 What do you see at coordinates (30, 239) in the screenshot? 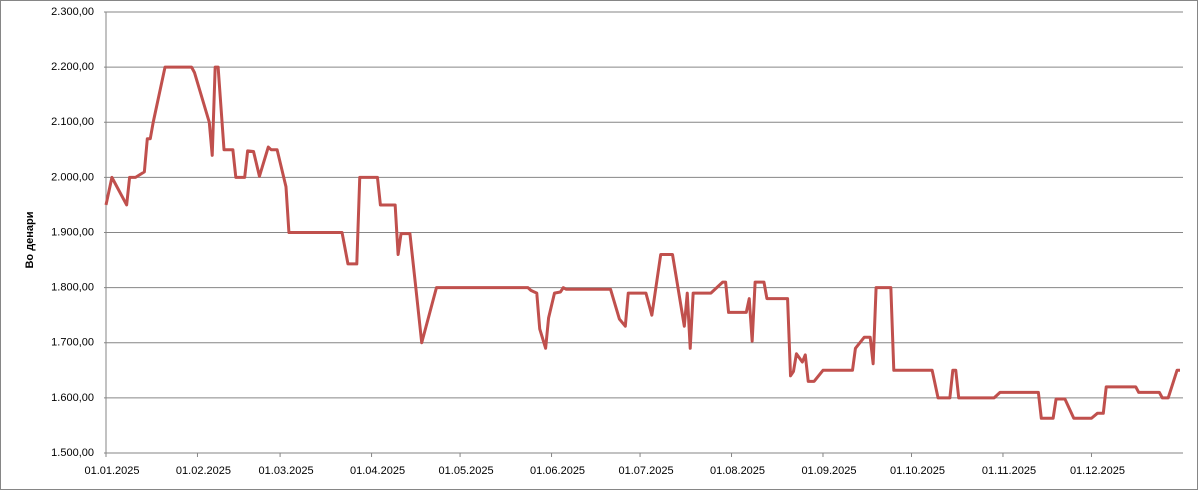
I see `y-axis-label: Во денари` at bounding box center [30, 239].